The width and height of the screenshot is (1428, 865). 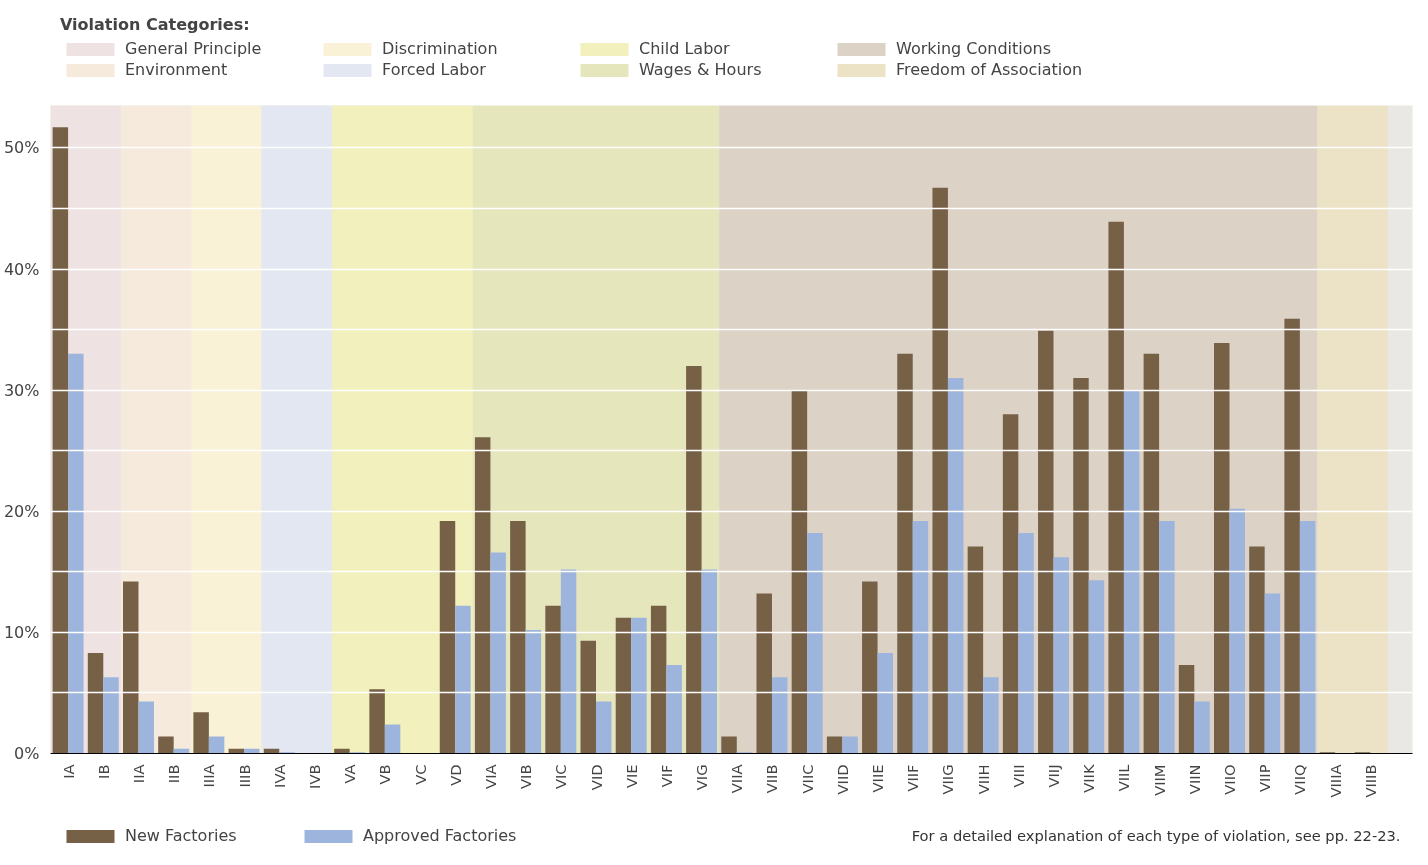 I want to click on x-tick-label: IIB, so click(x=174, y=774).